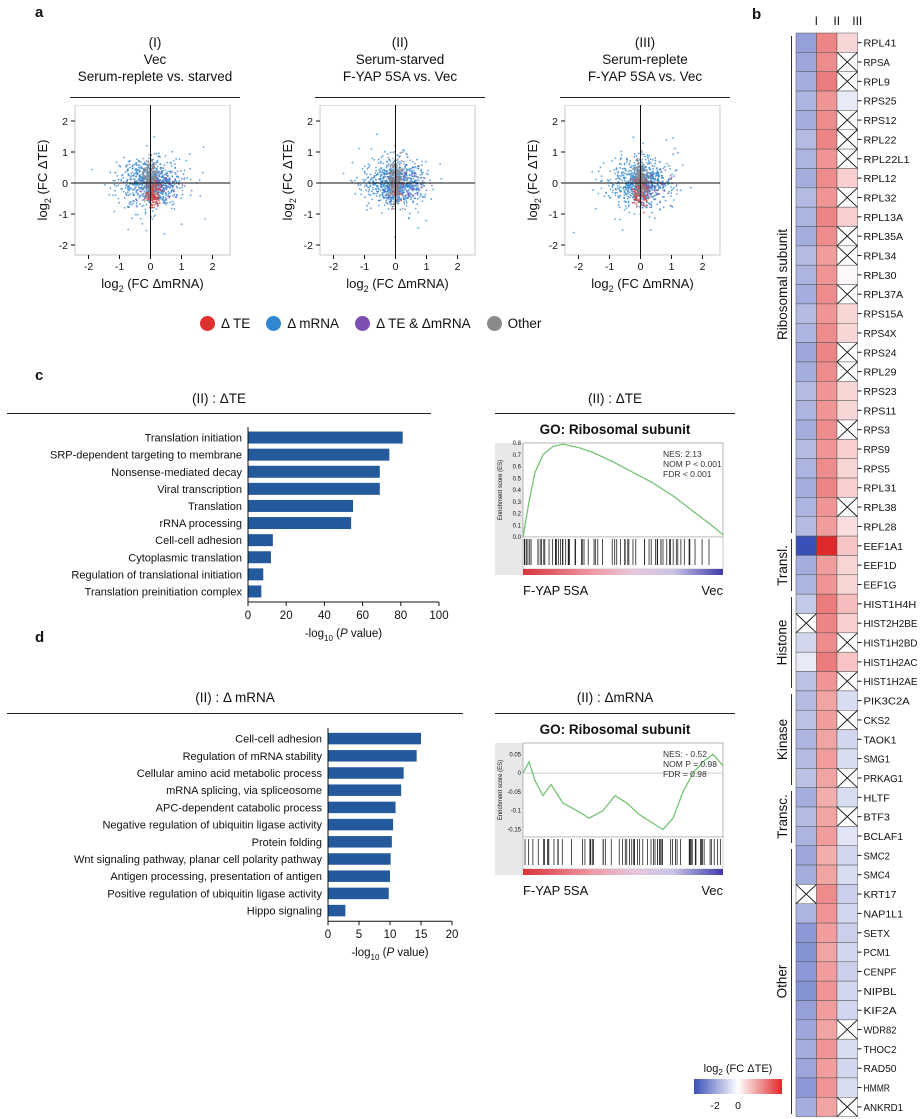 This screenshot has width=922, height=1119. Describe the element at coordinates (517, 526) in the screenshot. I see `gsea-y-tick-label: 0.1` at that location.